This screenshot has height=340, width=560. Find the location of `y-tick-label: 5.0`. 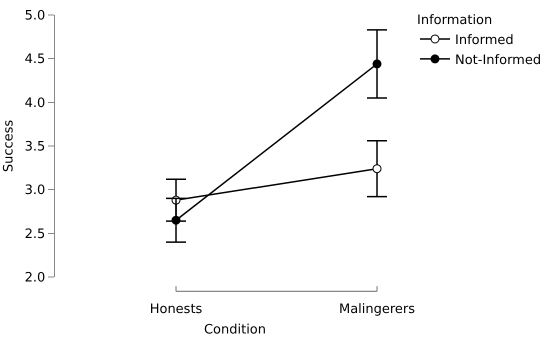

y-tick-label: 5.0 is located at coordinates (35, 16).